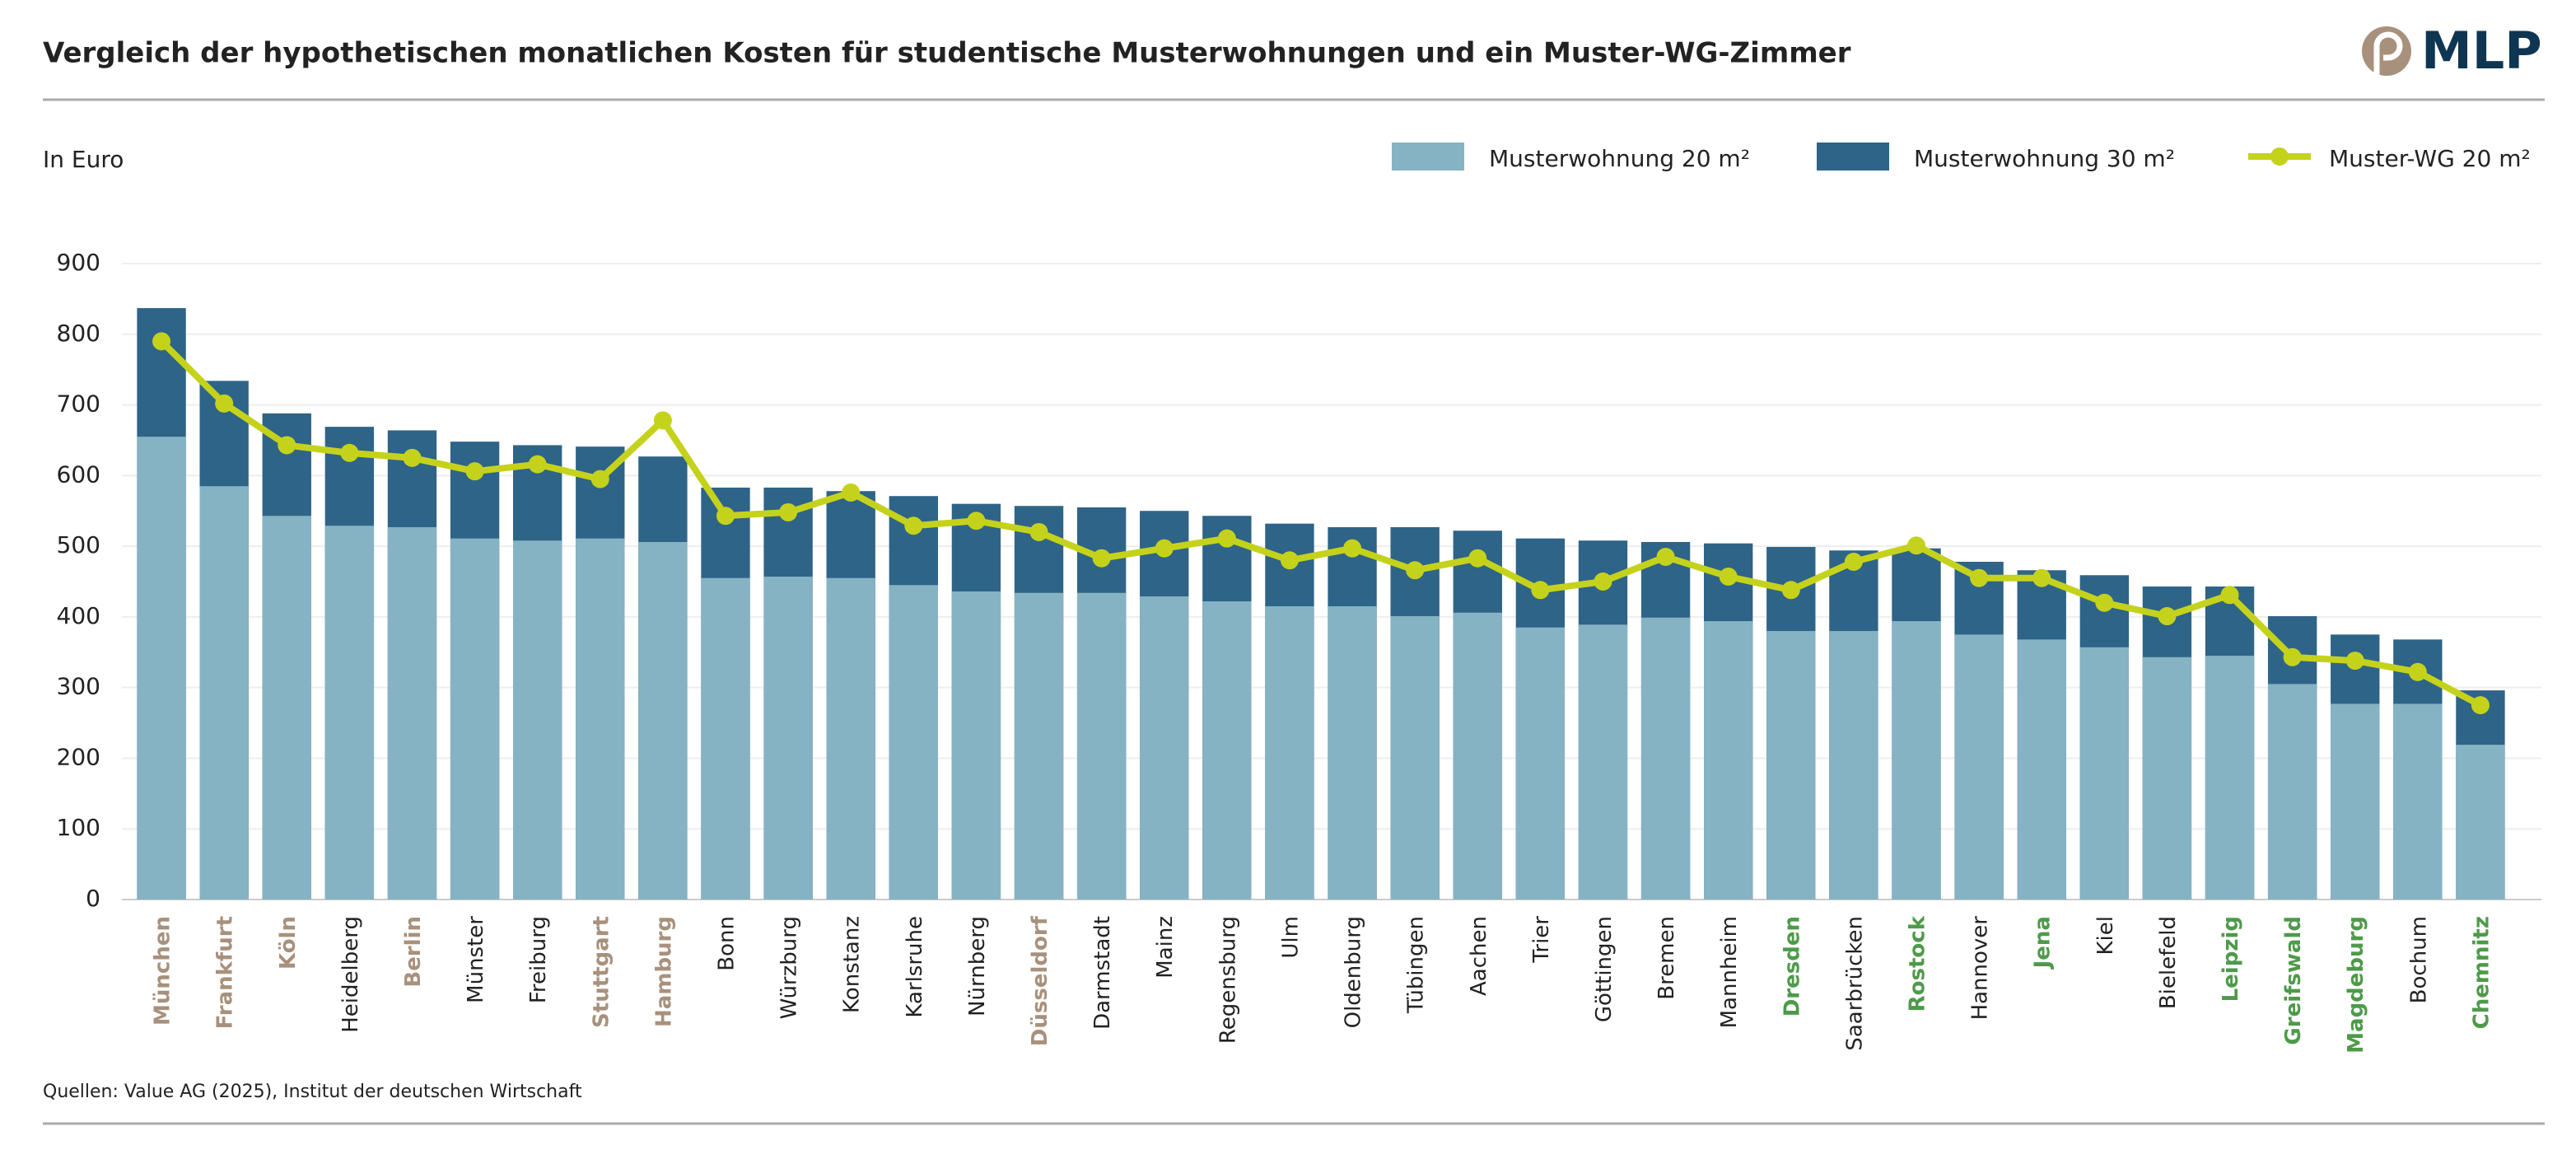  What do you see at coordinates (78, 756) in the screenshot?
I see `y-tick-label: 200` at bounding box center [78, 756].